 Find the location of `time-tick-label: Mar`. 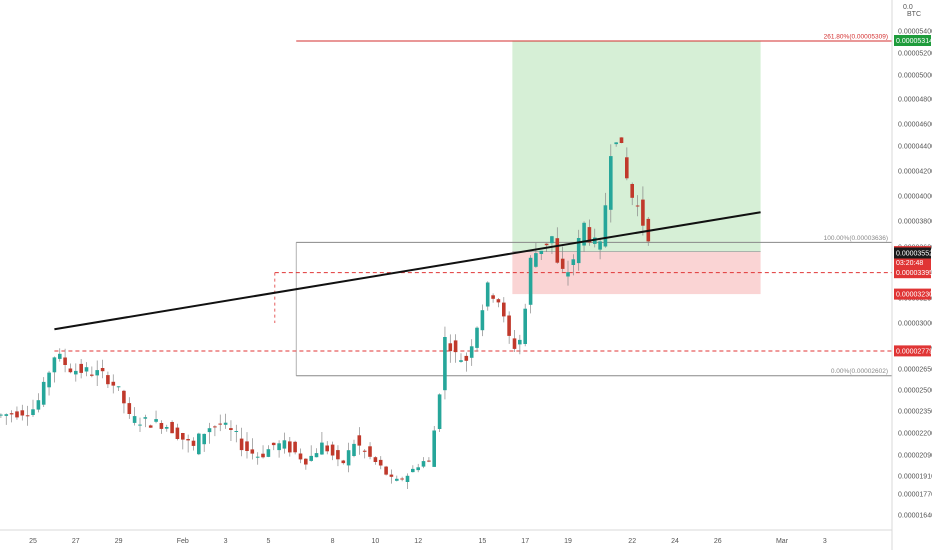

time-tick-label: Mar is located at coordinates (782, 541).